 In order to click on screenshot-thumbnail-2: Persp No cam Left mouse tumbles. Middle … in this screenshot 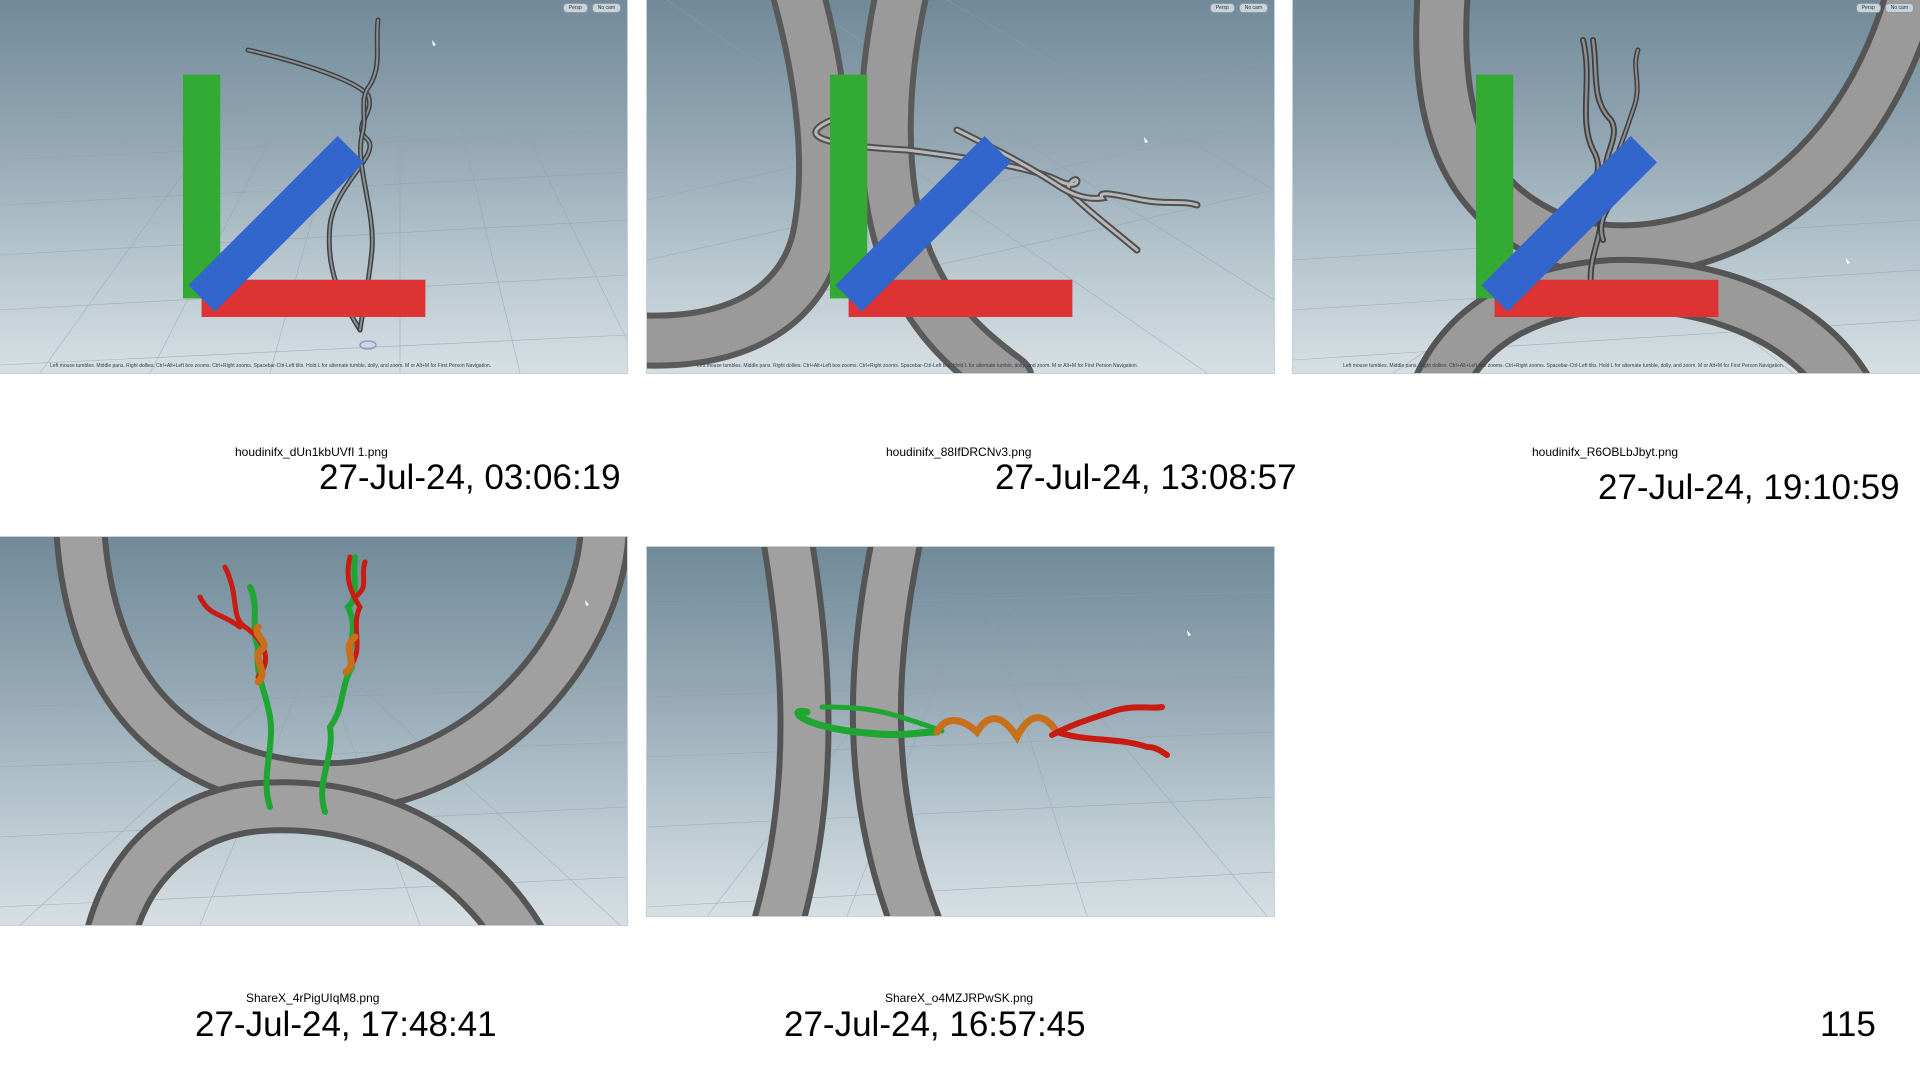, I will do `click(960, 186)`.